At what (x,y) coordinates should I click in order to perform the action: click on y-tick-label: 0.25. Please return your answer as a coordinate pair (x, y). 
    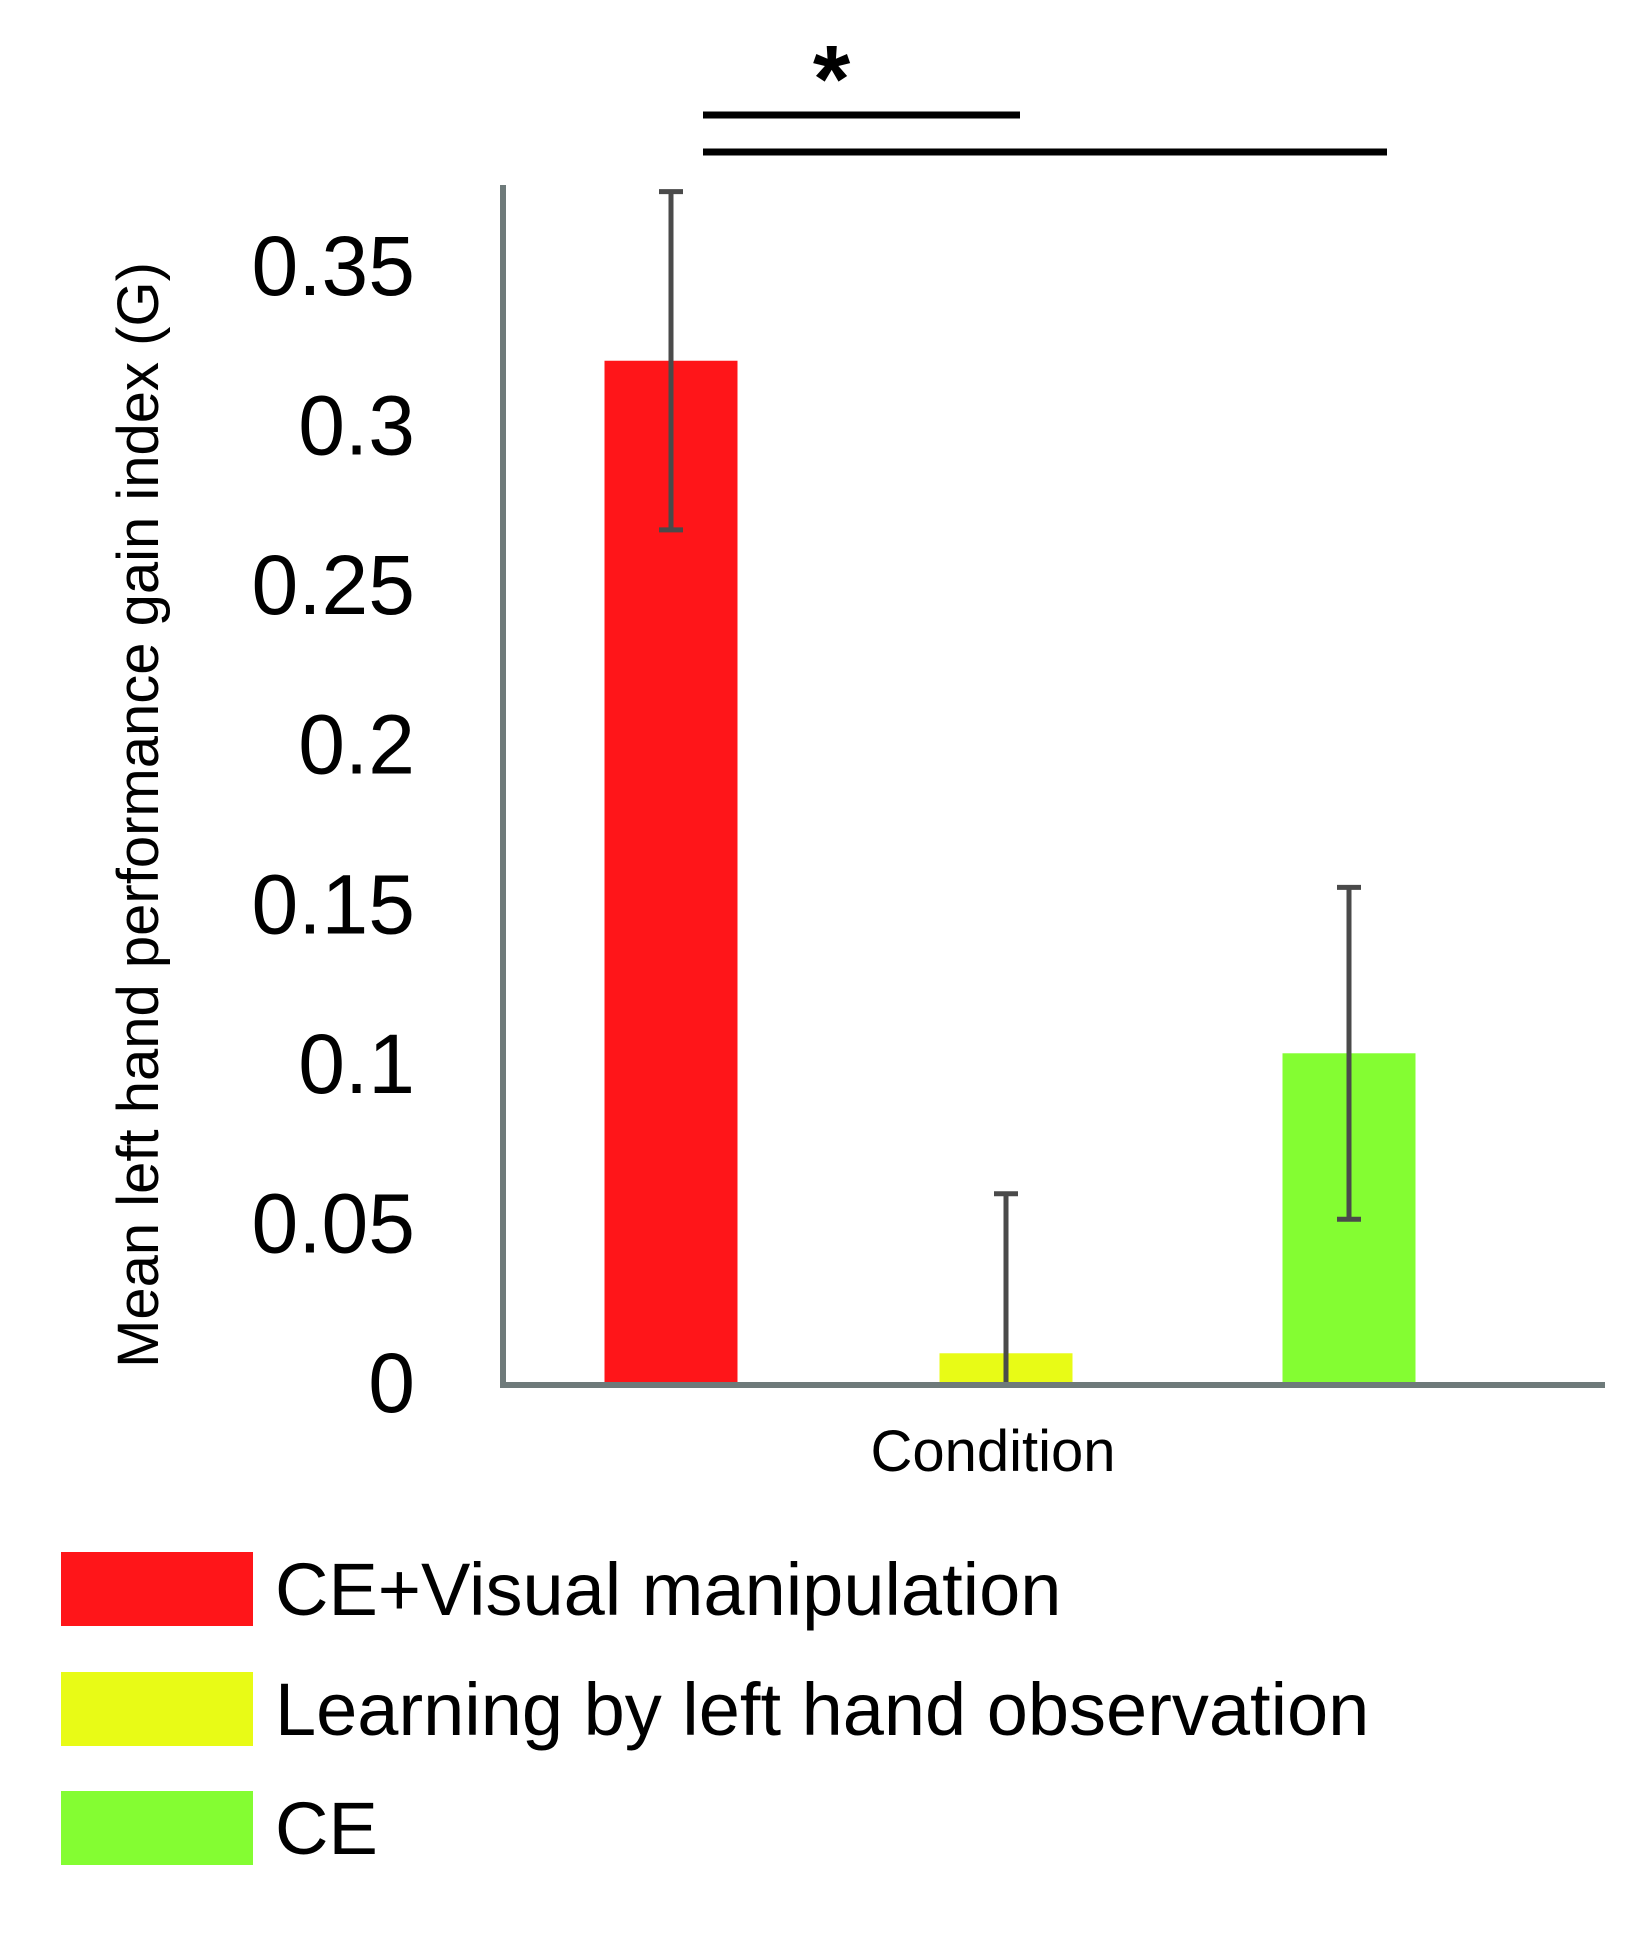
    Looking at the image, I should click on (334, 585).